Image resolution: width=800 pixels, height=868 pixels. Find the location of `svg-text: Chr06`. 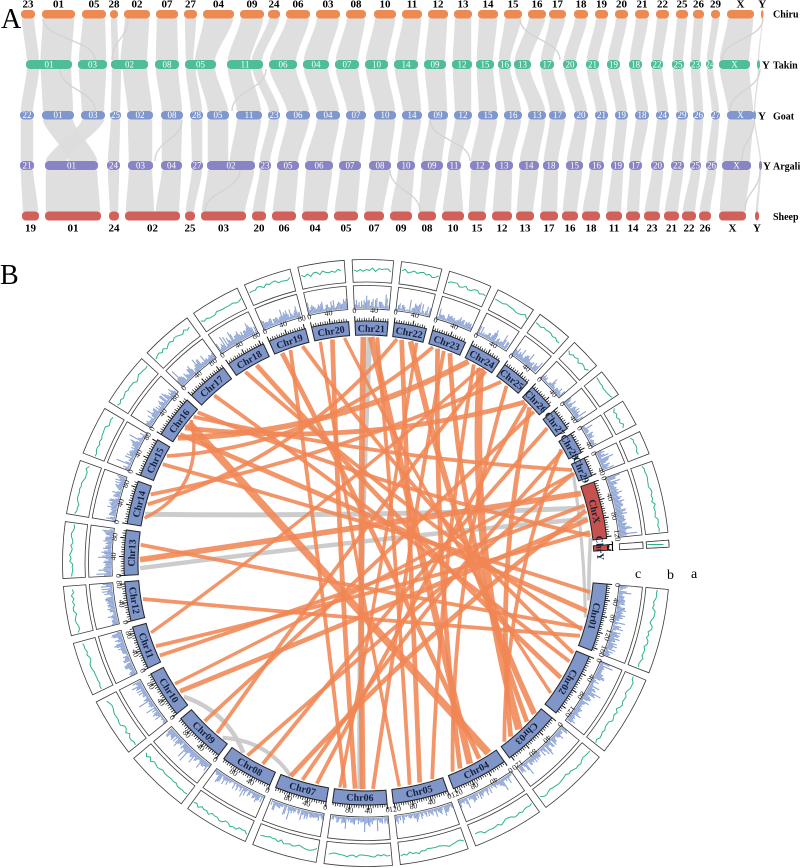

svg-text: Chr06 is located at coordinates (360, 798).